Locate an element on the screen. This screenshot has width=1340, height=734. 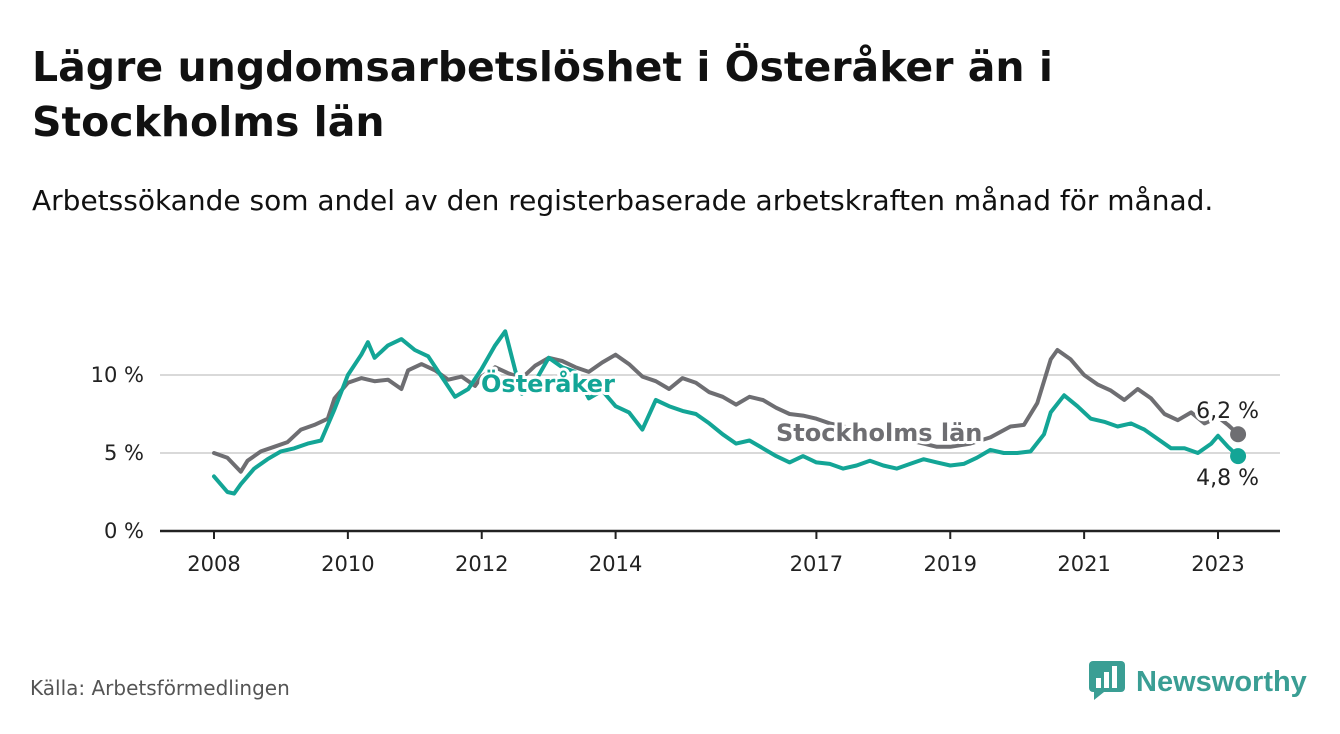
end-label-osteraker-halo: 4,8 % is located at coordinates (1227, 478).